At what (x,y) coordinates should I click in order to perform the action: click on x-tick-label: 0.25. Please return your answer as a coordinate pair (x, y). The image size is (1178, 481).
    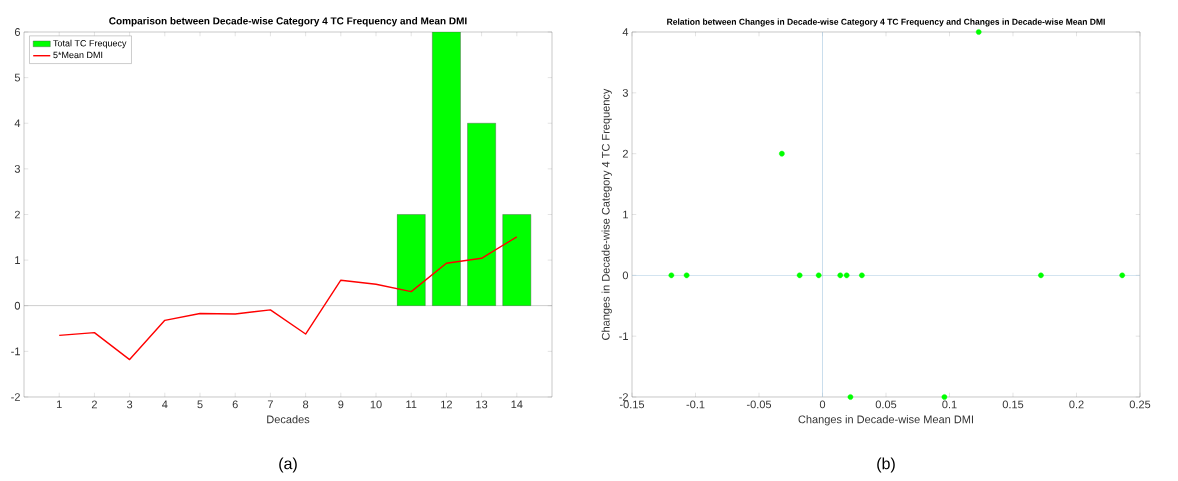
    Looking at the image, I should click on (1140, 404).